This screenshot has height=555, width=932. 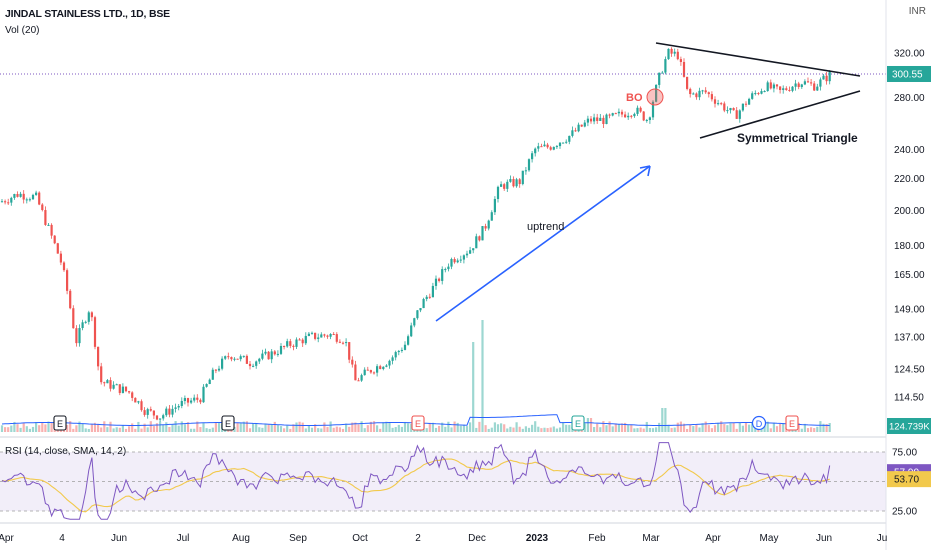 I want to click on rsi-tick-label: 75.00, so click(x=904, y=453).